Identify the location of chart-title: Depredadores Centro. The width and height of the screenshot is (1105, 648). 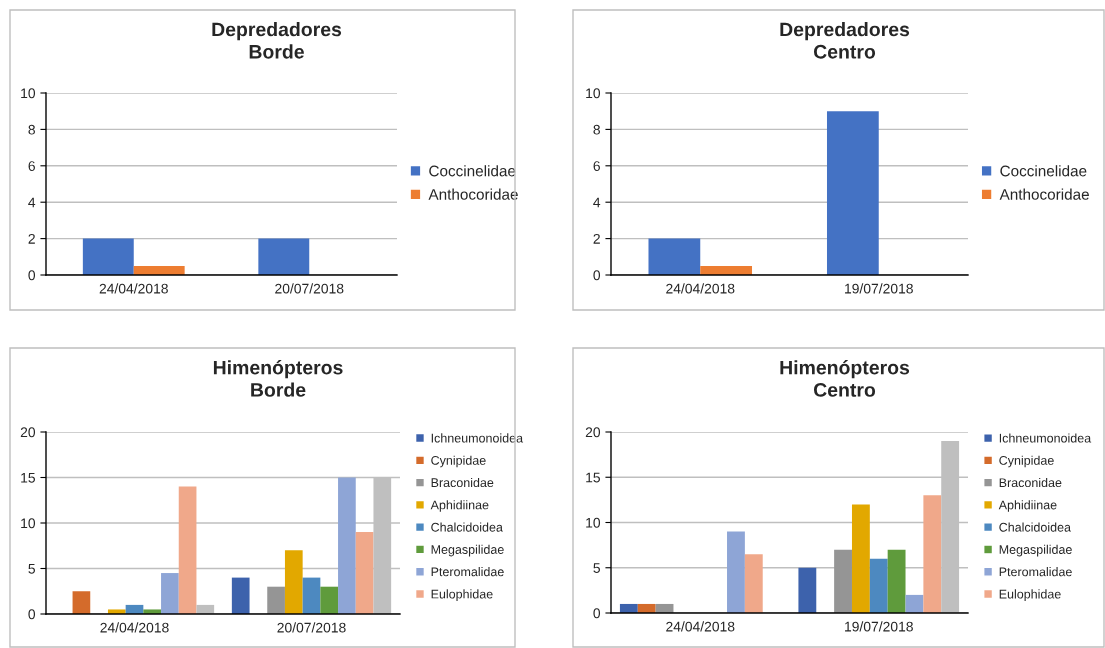
(845, 40).